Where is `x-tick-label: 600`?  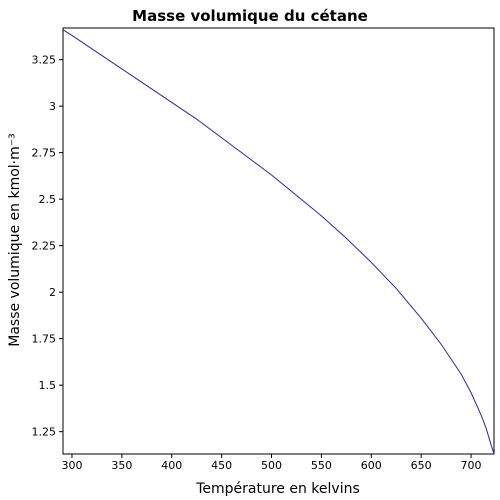 x-tick-label: 600 is located at coordinates (371, 465).